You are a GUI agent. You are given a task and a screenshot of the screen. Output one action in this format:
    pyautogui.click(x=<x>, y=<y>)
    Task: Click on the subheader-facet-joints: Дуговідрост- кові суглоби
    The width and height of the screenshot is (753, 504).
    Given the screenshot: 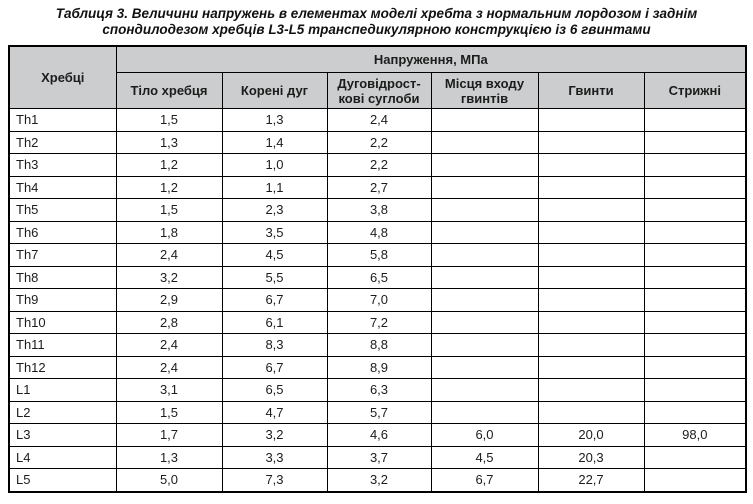 What is the action you would take?
    pyautogui.click(x=379, y=90)
    